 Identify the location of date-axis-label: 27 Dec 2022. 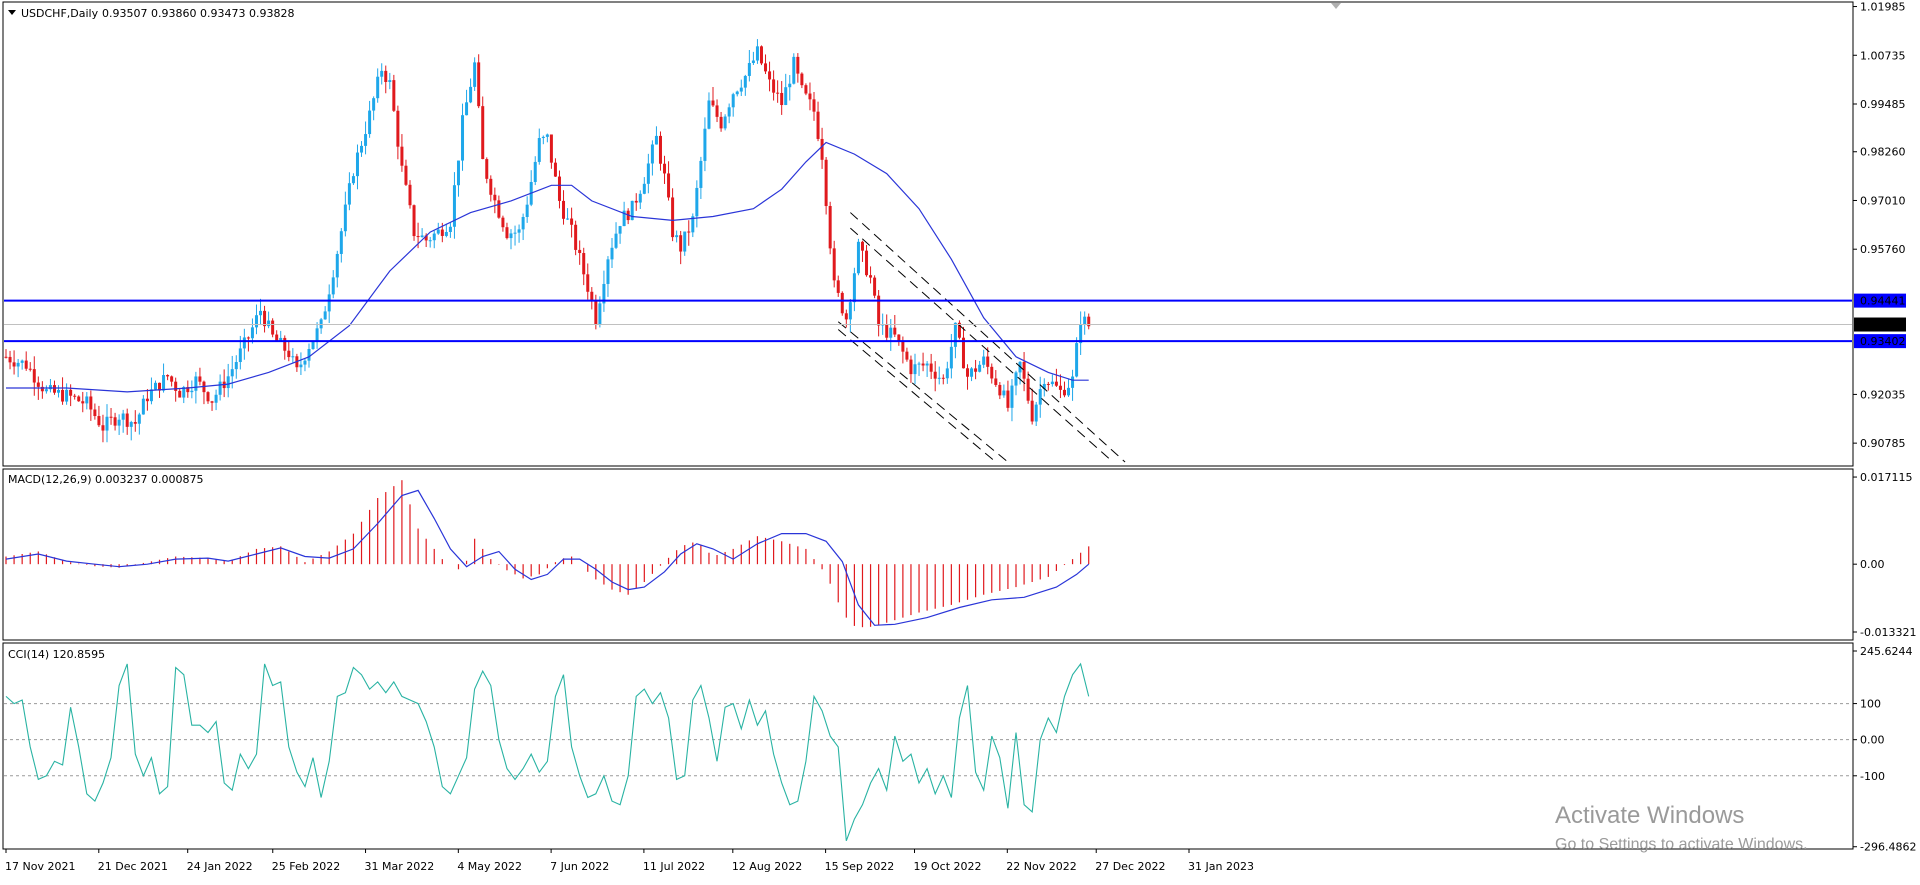
(1130, 866).